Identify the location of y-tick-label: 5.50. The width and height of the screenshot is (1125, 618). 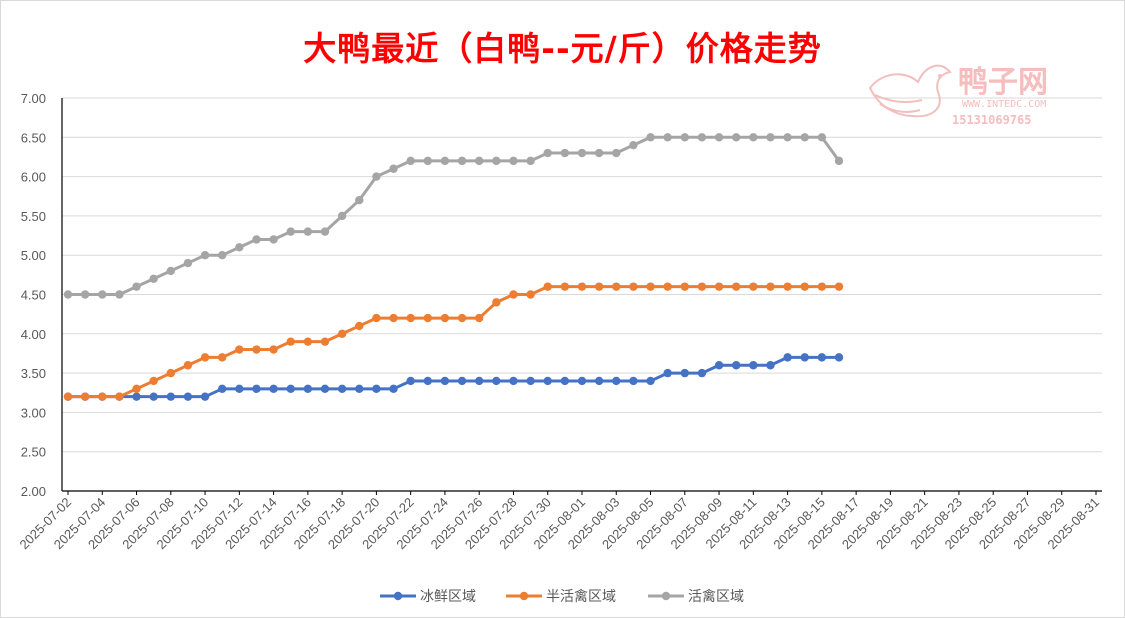
(33, 216).